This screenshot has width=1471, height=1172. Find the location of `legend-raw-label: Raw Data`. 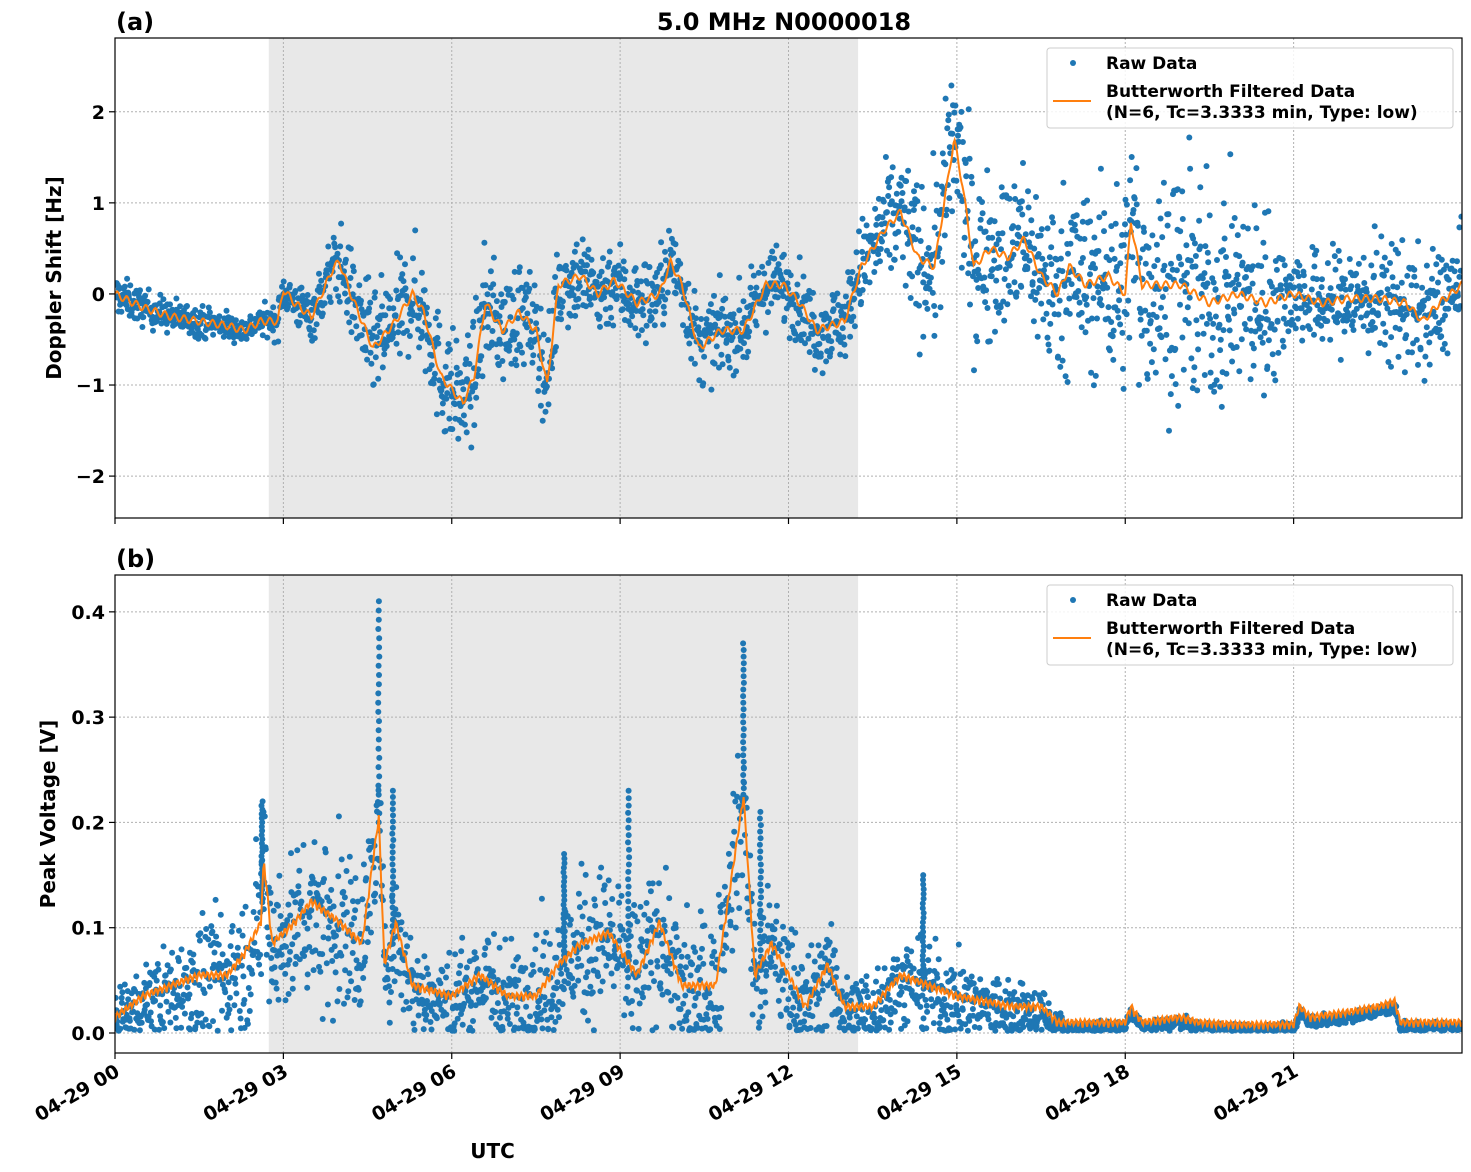

legend-raw-label: Raw Data is located at coordinates (1151, 64).